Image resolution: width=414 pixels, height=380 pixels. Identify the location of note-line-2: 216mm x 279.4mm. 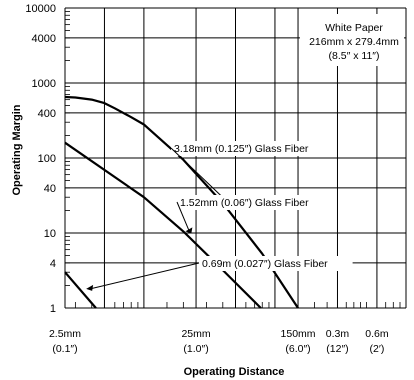
(354, 42).